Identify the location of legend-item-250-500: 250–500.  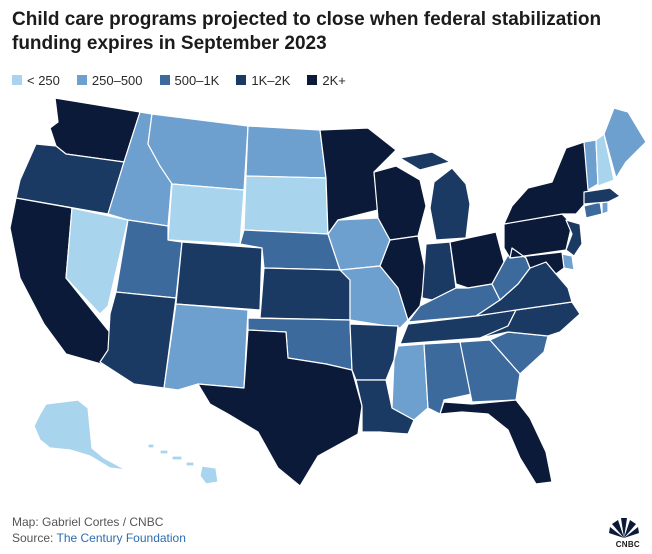
(109, 80).